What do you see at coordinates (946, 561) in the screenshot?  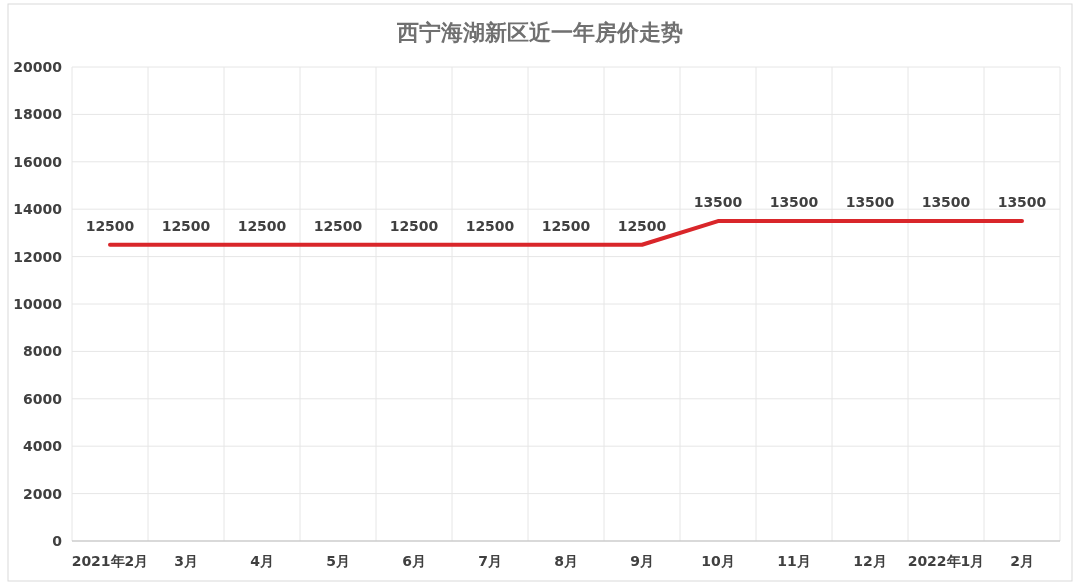 I see `x-tick-label: 2022年1月` at bounding box center [946, 561].